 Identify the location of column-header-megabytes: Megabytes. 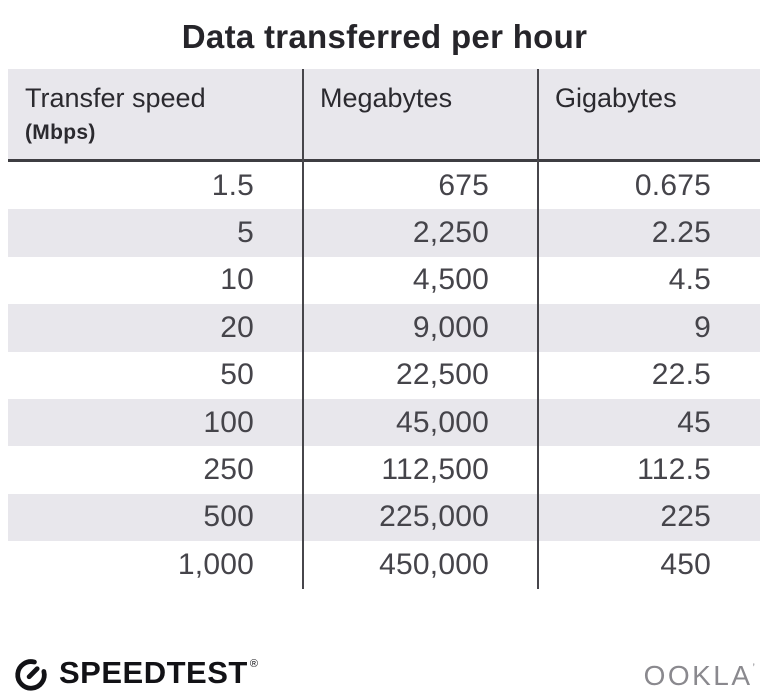
(420, 114).